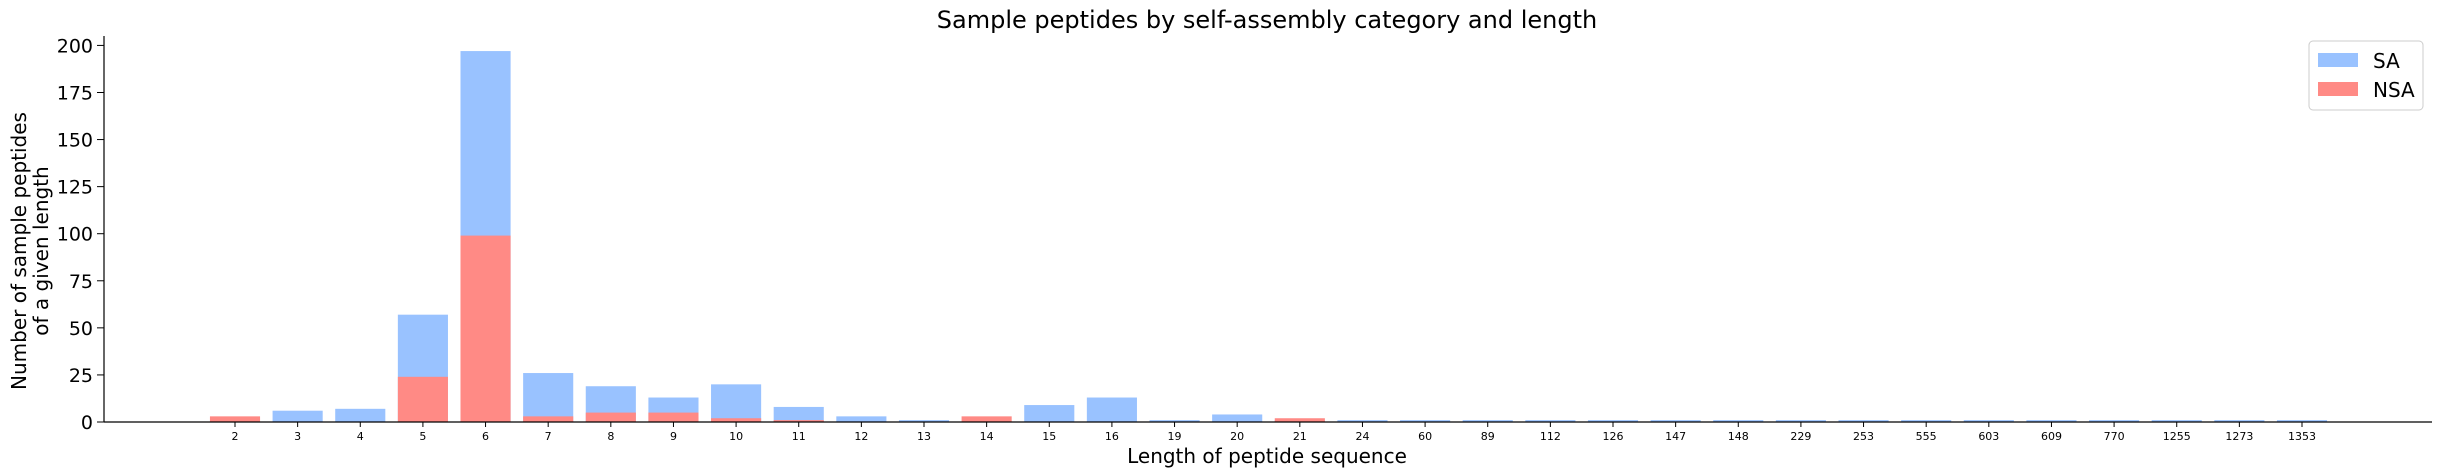 The width and height of the screenshot is (2438, 475). I want to click on x-tick-label: 10, so click(736, 436).